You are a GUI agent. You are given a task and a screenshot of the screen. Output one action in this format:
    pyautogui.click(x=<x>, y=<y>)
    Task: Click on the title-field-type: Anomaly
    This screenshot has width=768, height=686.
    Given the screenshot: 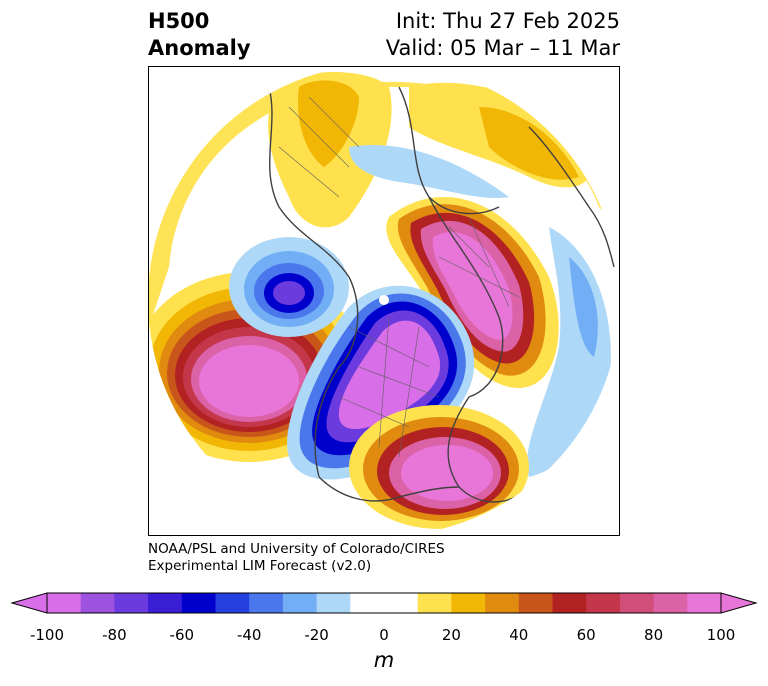 What is the action you would take?
    pyautogui.click(x=199, y=48)
    